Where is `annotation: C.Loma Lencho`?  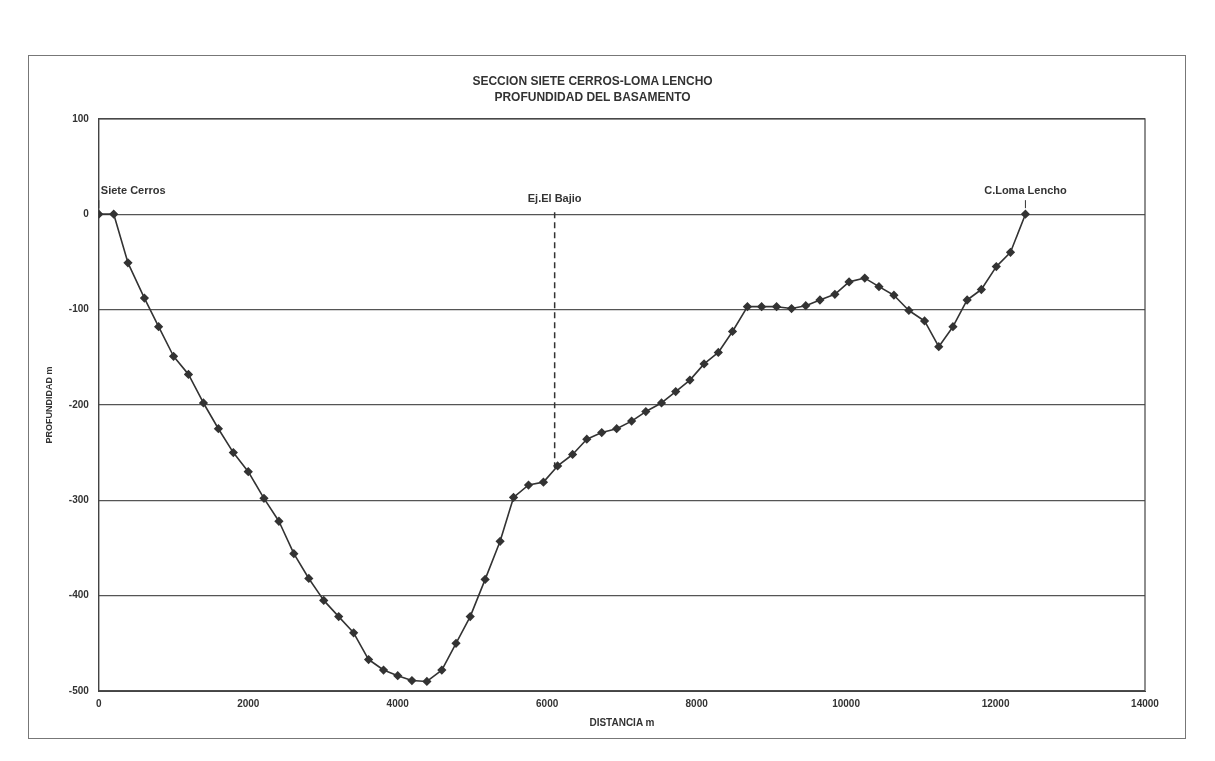
annotation: C.Loma Lencho is located at coordinates (1025, 189).